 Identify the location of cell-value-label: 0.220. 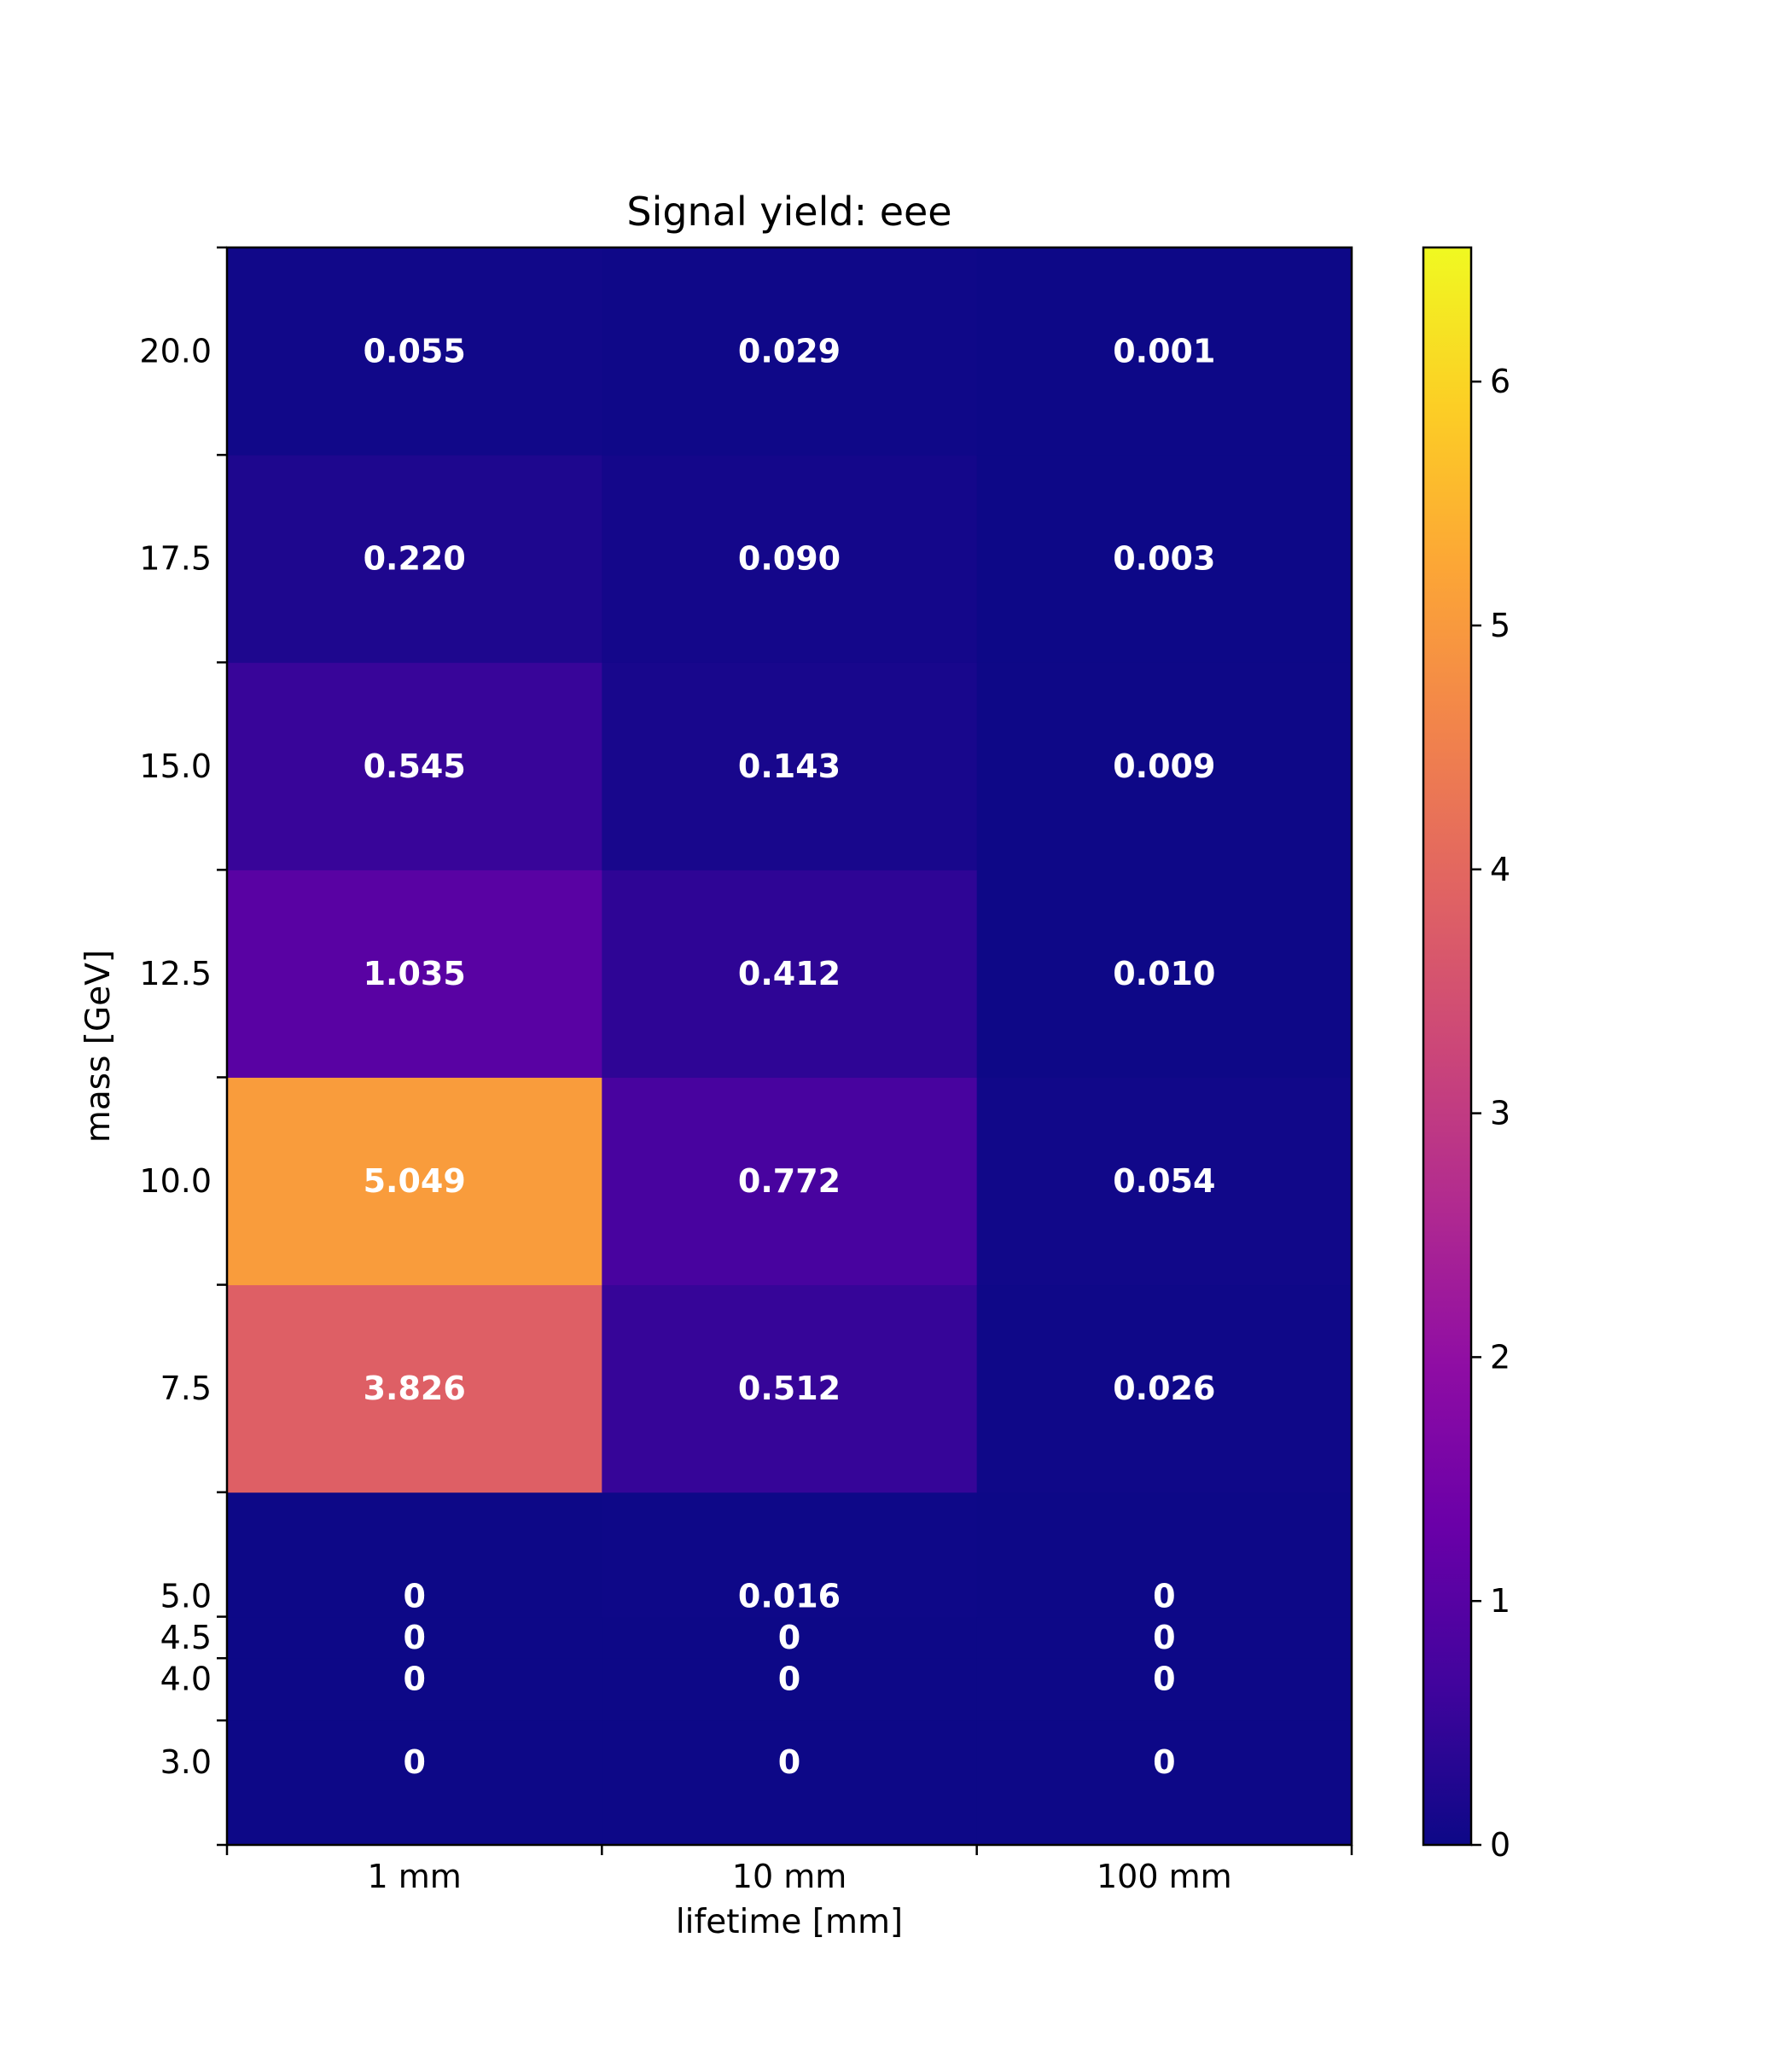
(415, 559).